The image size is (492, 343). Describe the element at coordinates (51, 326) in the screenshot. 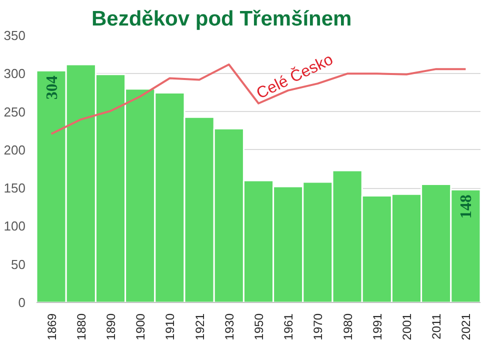

I see `x-tick-label: 1869` at that location.